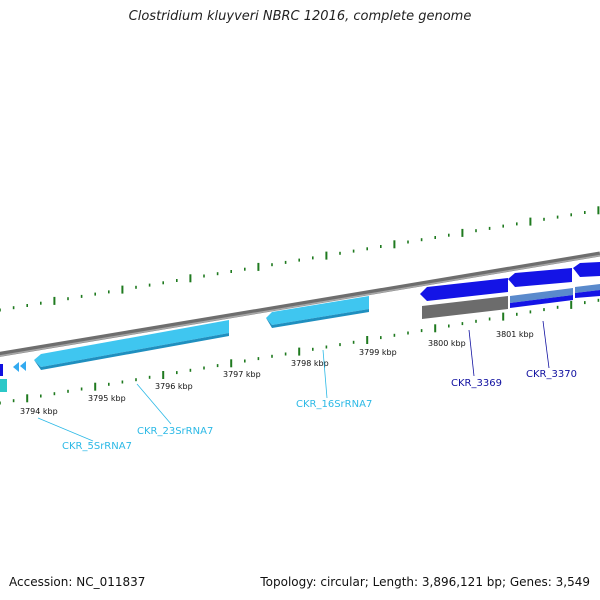 Image resolution: width=600 pixels, height=600 pixels. I want to click on scale-label-3797: 3797 kbp, so click(242, 374).